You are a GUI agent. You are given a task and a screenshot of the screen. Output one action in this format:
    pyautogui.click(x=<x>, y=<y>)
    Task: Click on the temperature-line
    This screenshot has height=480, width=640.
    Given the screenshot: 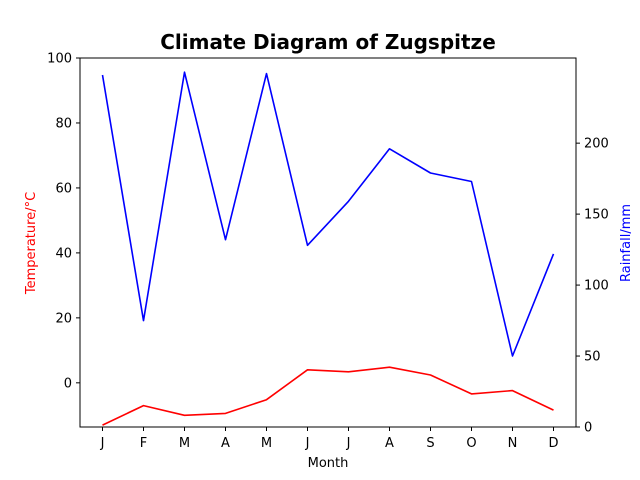 What is the action you would take?
    pyautogui.click(x=328, y=396)
    